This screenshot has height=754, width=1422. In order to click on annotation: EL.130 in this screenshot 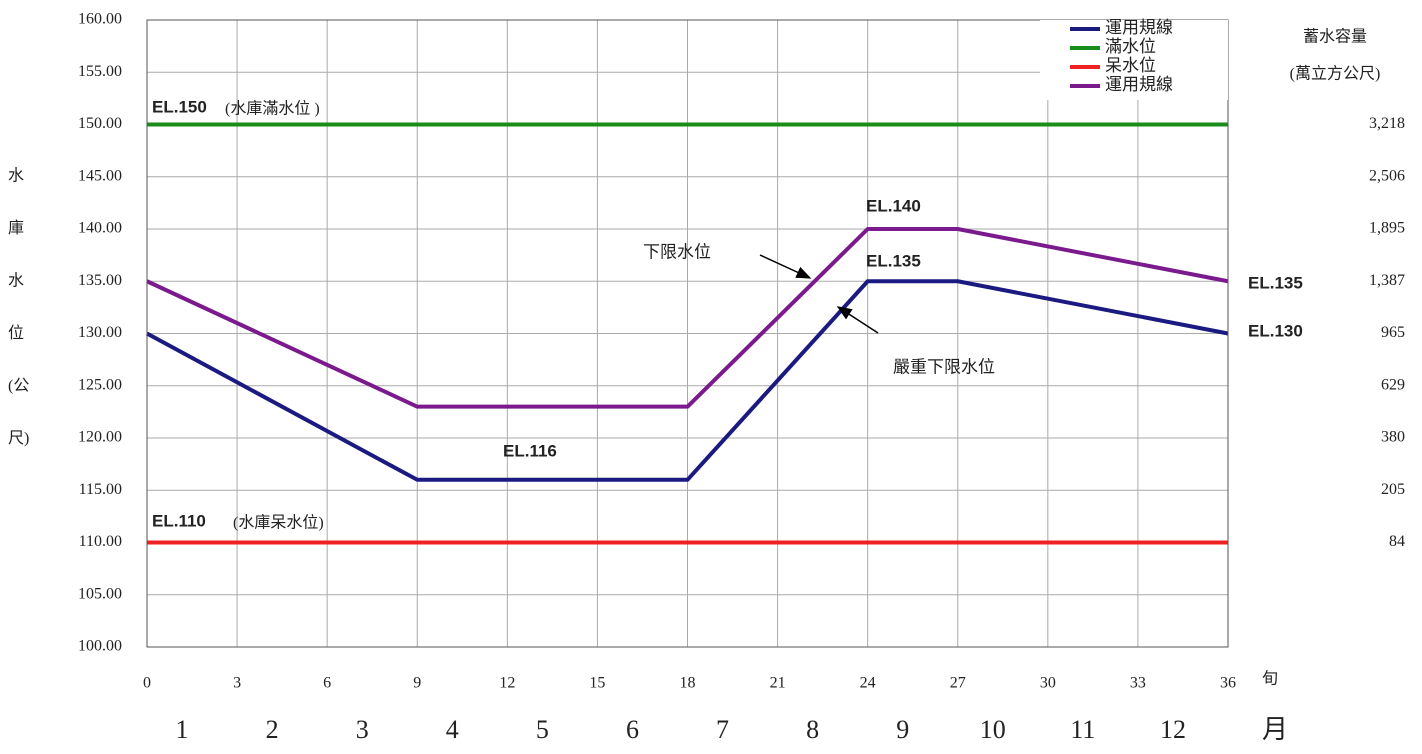, I will do `click(1275, 330)`.